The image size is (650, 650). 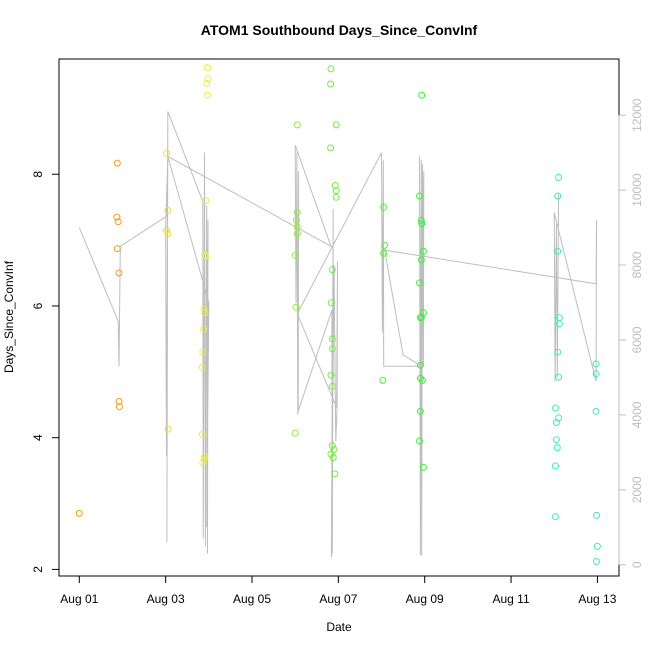 What do you see at coordinates (510, 599) in the screenshot?
I see `x-tick-label: Aug 11` at bounding box center [510, 599].